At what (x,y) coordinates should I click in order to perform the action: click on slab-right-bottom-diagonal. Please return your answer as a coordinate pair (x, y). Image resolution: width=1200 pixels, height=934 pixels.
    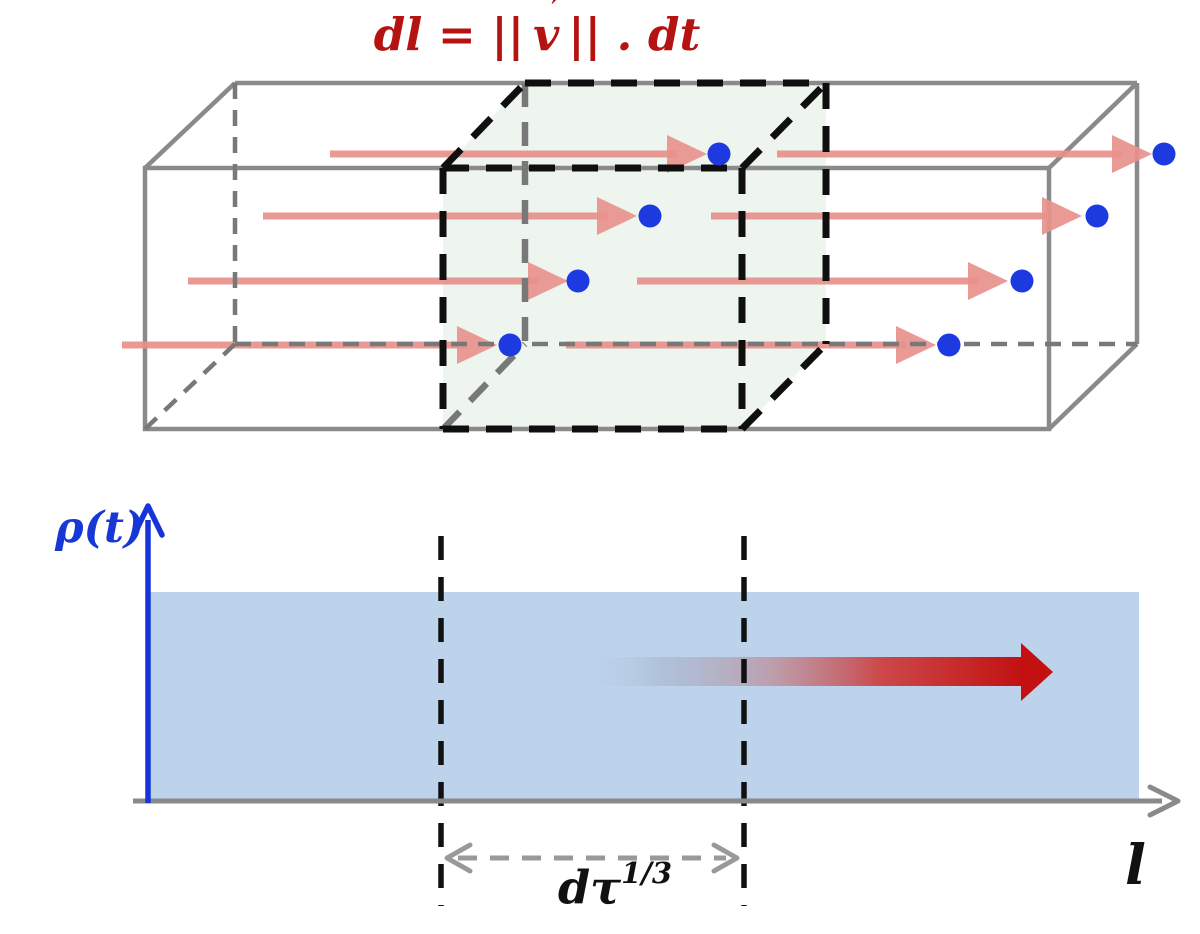
    Looking at the image, I should click on (784, 386).